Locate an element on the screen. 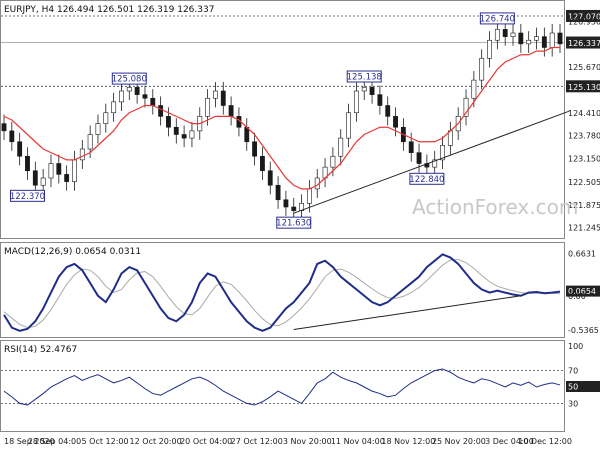  x-tick-label: 20 Oct 04:00 is located at coordinates (206, 441).